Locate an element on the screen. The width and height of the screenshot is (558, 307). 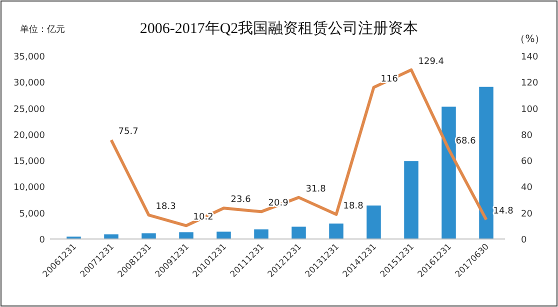
y-axis-title: 单位：亿元 is located at coordinates (42, 29).